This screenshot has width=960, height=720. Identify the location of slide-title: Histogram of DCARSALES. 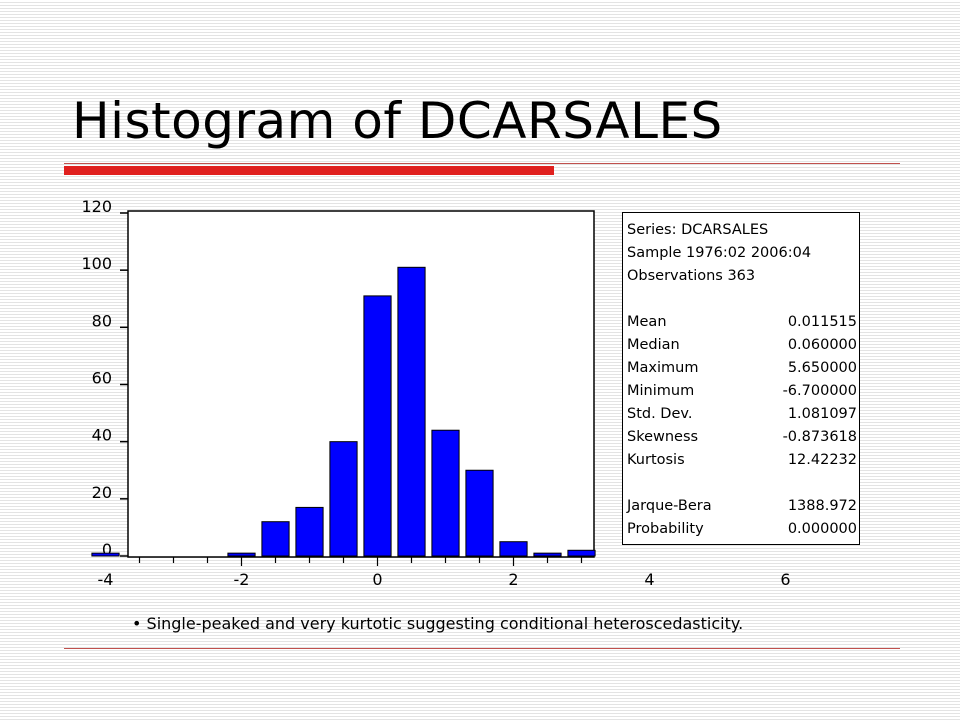
(397, 121).